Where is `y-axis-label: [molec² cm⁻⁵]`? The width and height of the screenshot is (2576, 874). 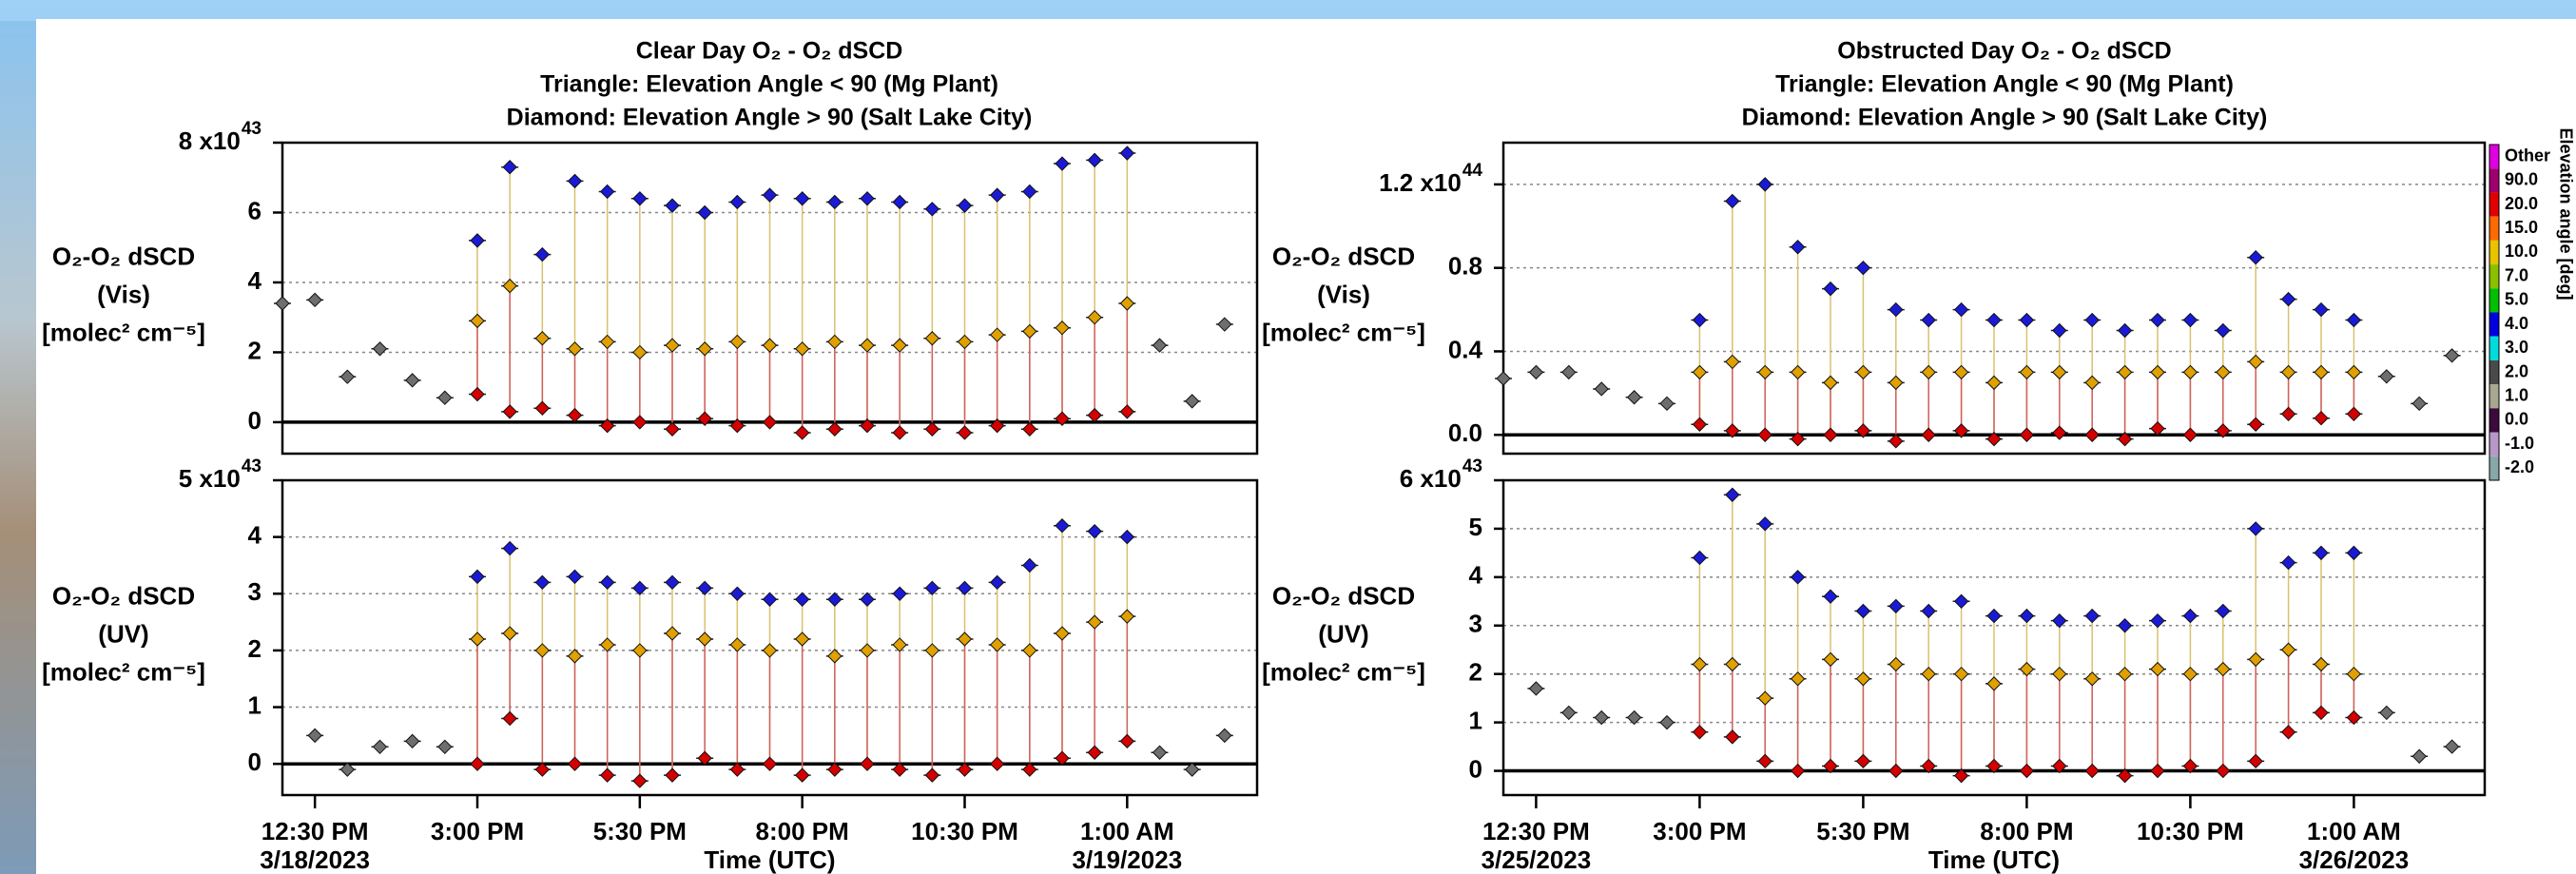
y-axis-label: [molec² cm⁻⁵] is located at coordinates (1343, 332).